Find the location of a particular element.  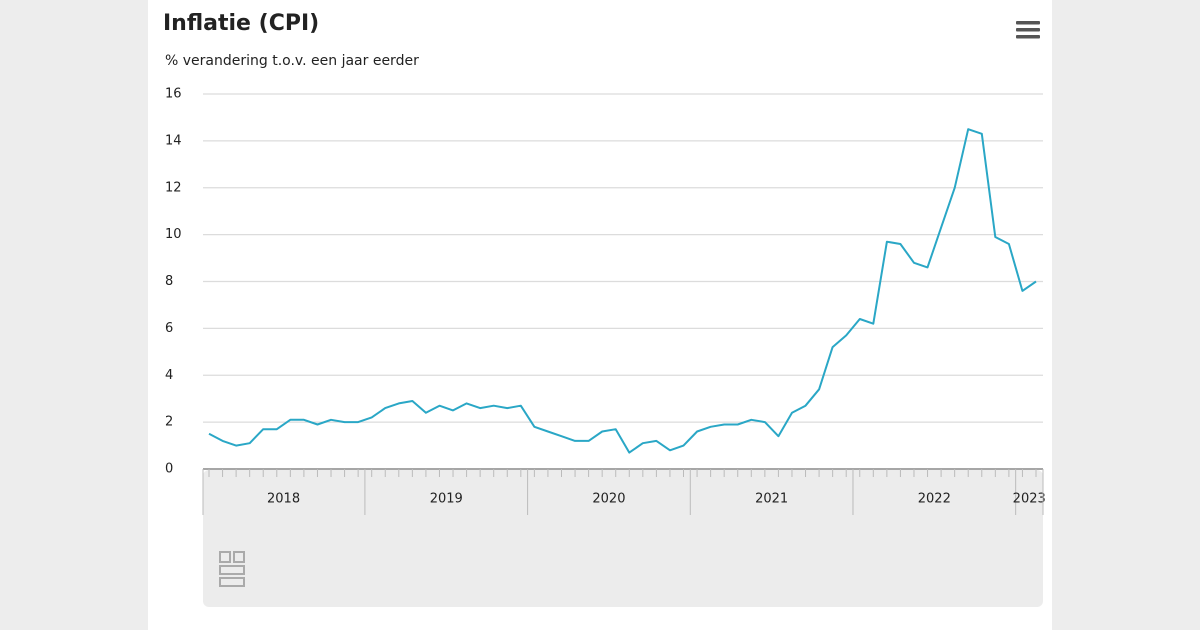

chart-title: Inflatie (CPI) is located at coordinates (241, 23).